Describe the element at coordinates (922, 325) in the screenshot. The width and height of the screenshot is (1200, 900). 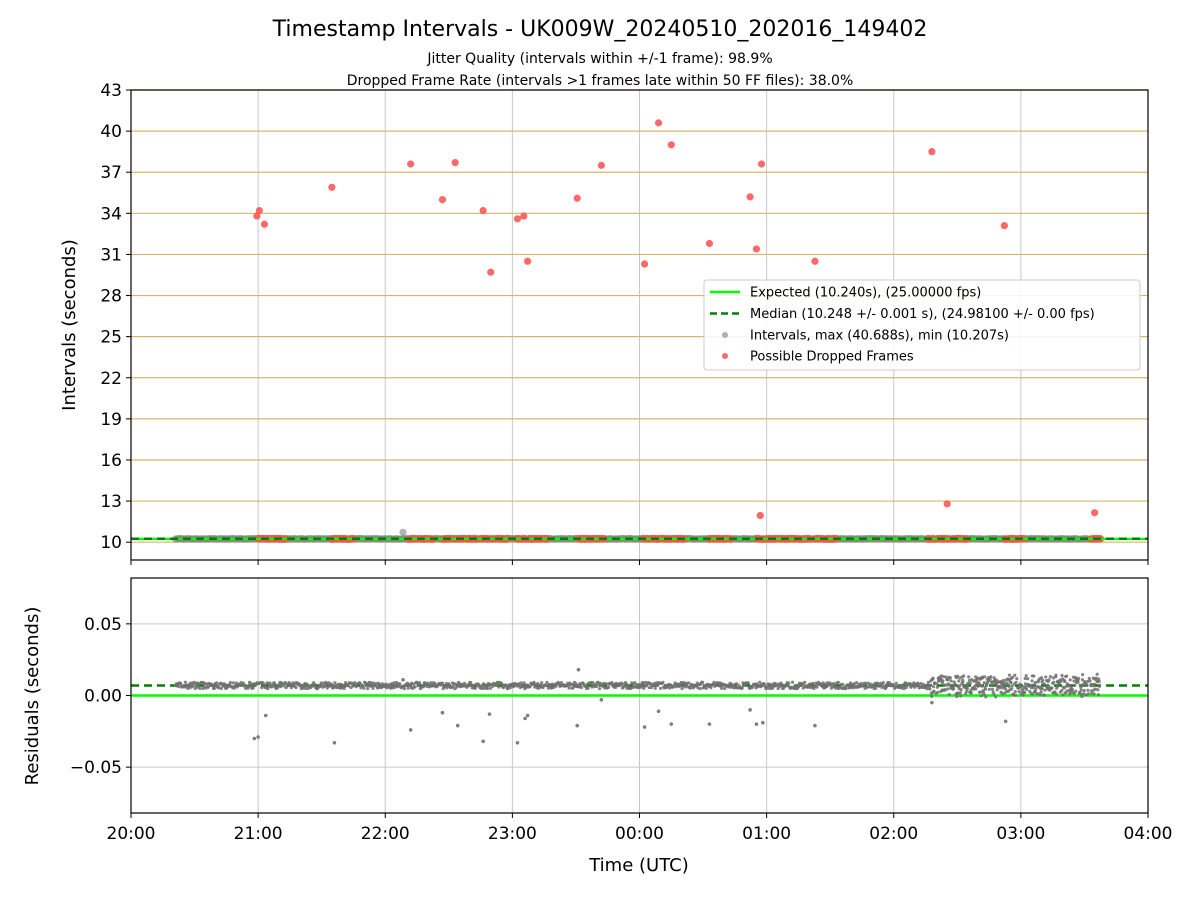
I see `legend-box` at that location.